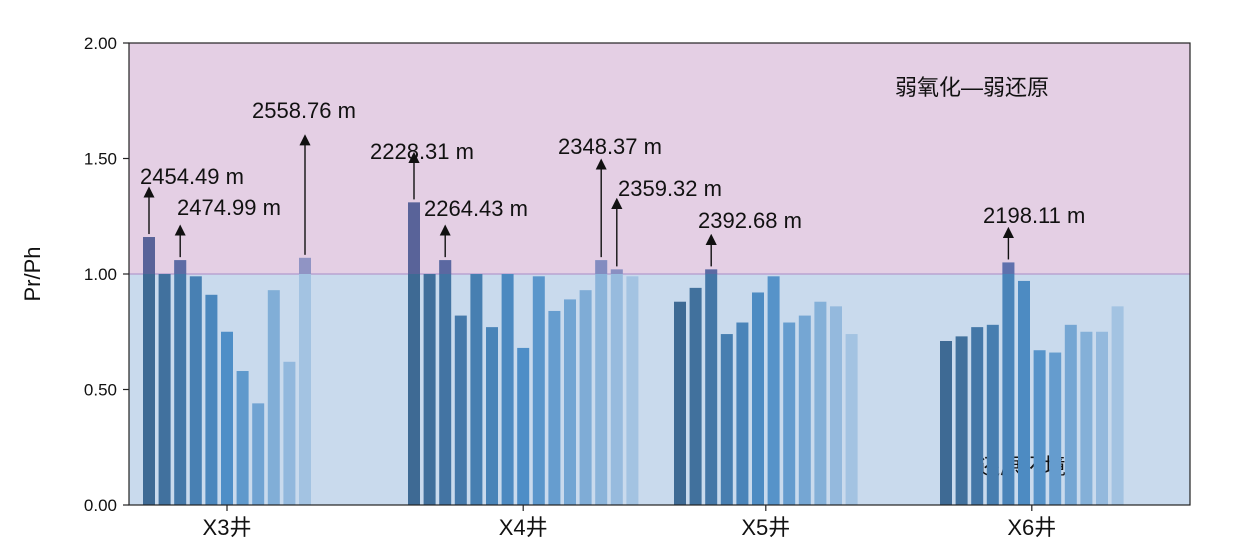 Image resolution: width=1255 pixels, height=554 pixels. Describe the element at coordinates (750, 220) in the screenshot. I see `annotation-label-2-0: 2392.68 m` at that location.